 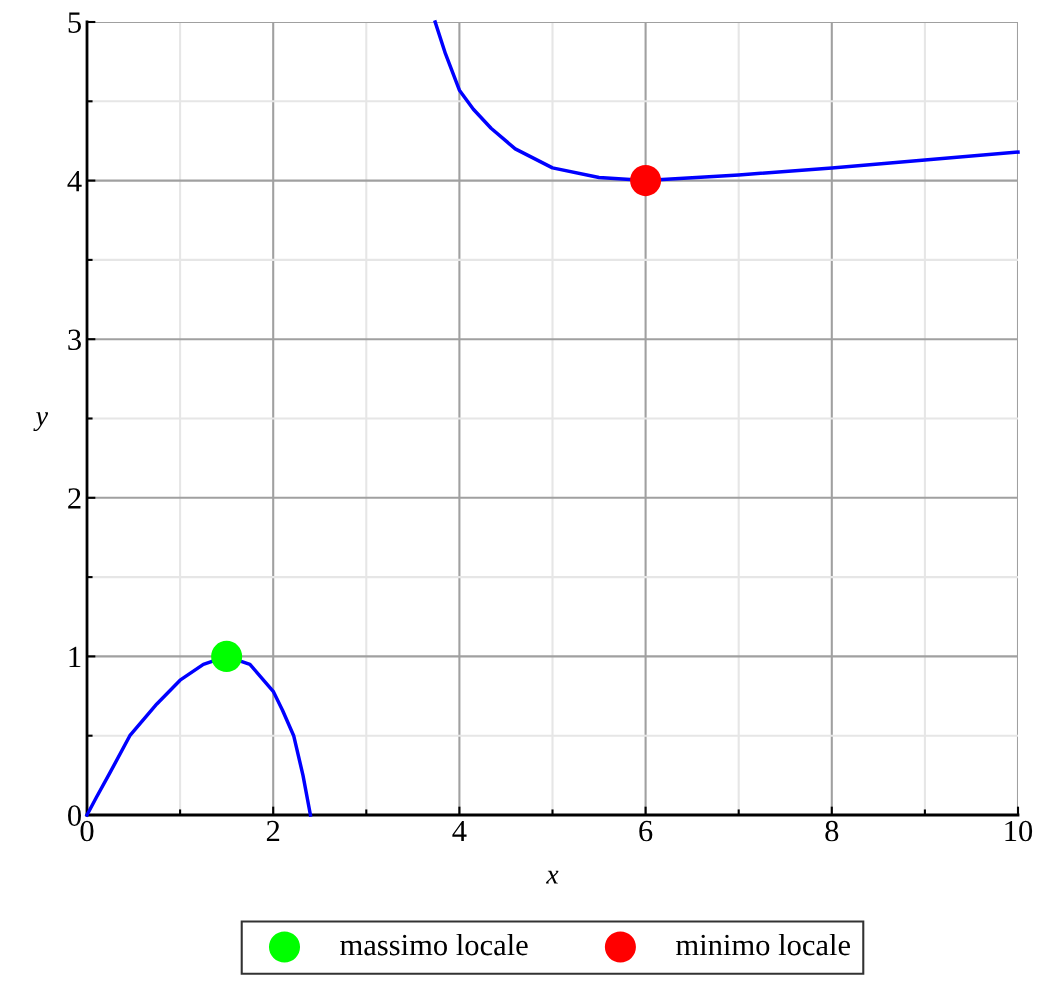 I want to click on x-axis-title: x, so click(x=552, y=877).